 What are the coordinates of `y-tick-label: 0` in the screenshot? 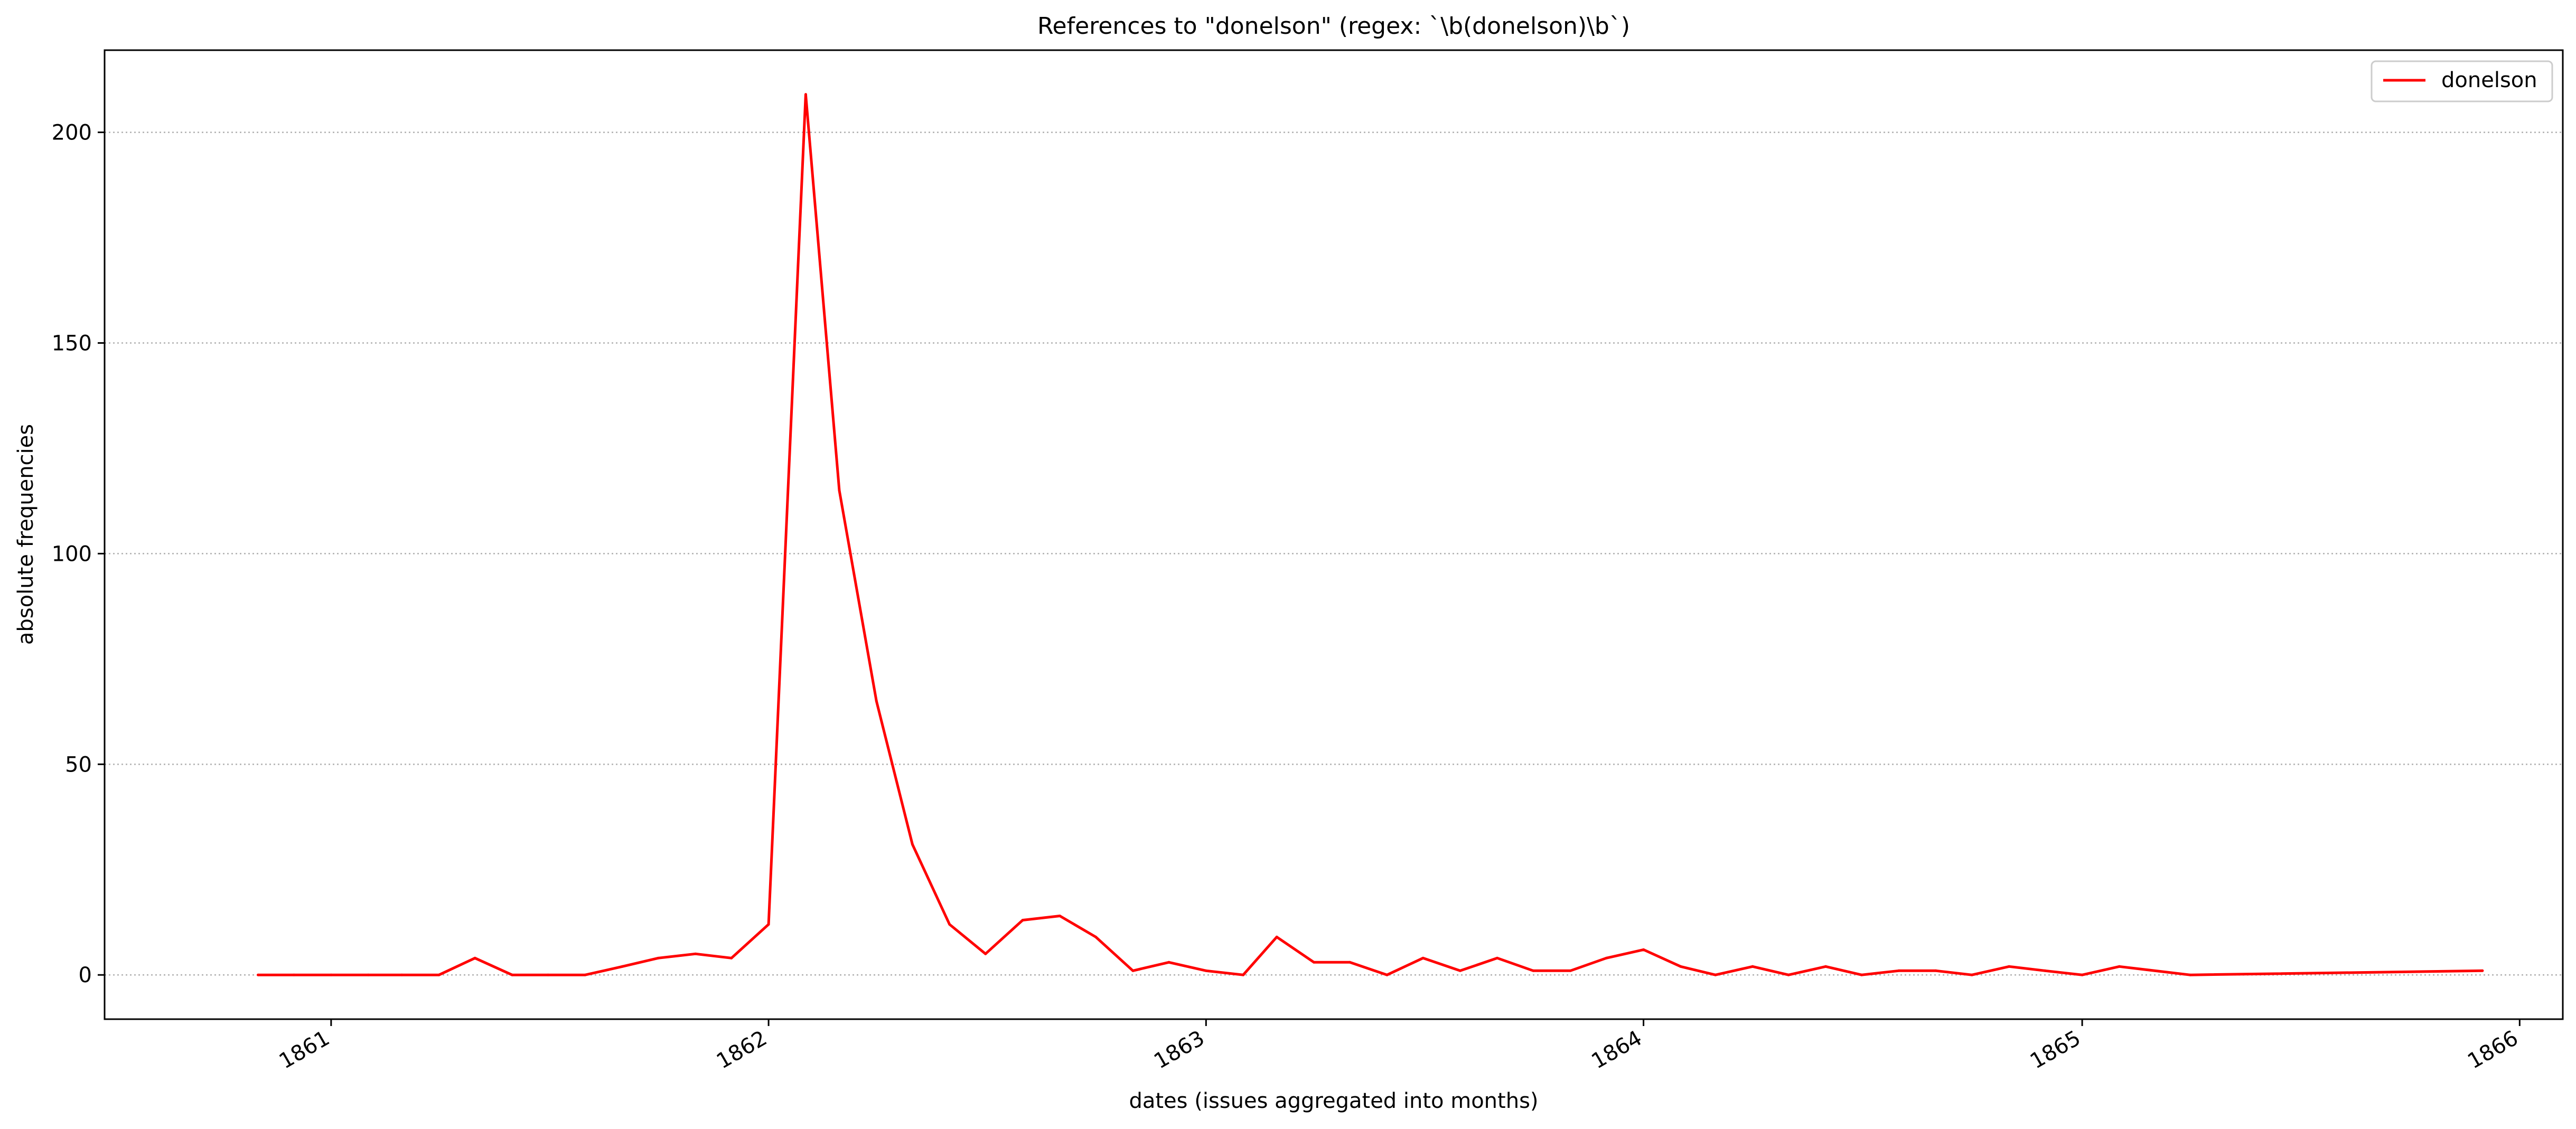 It's located at (85, 975).